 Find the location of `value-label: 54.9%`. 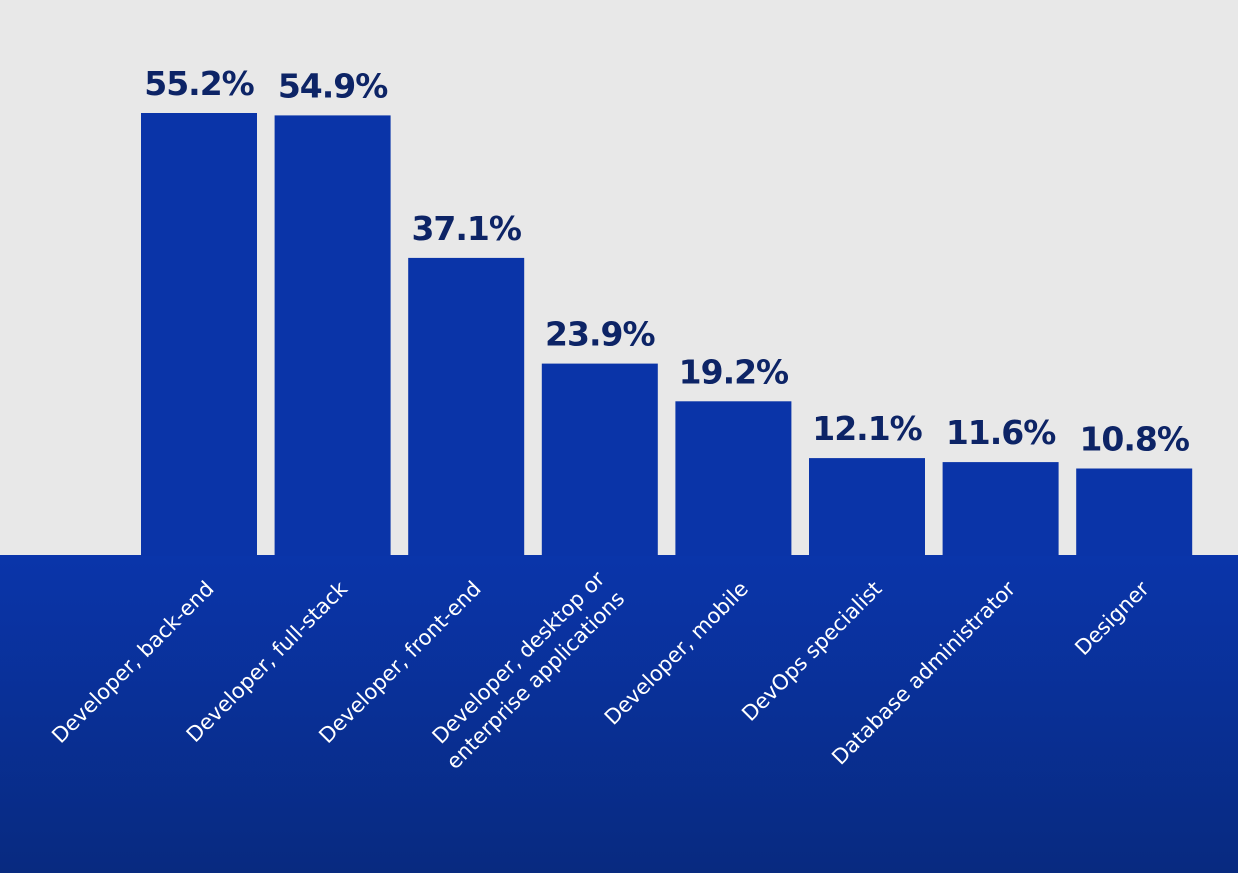

value-label: 54.9% is located at coordinates (333, 85).